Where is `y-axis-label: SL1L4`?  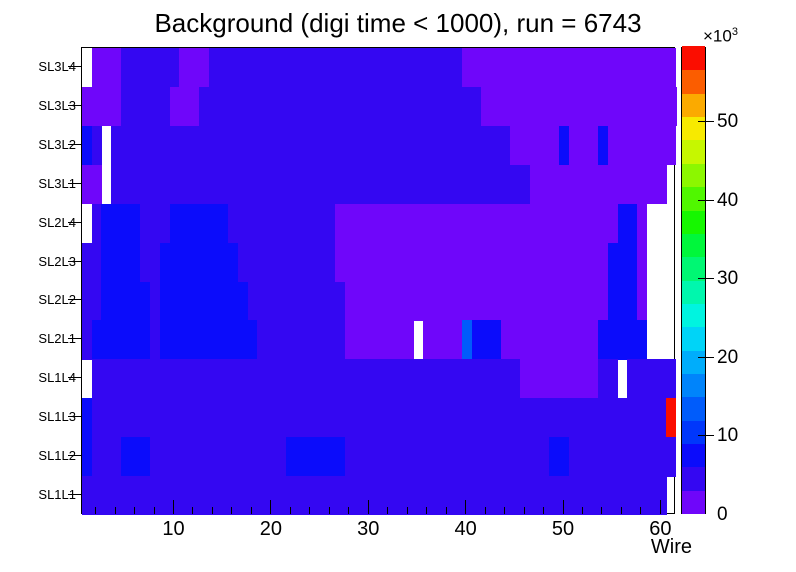 y-axis-label: SL1L4 is located at coordinates (57, 378).